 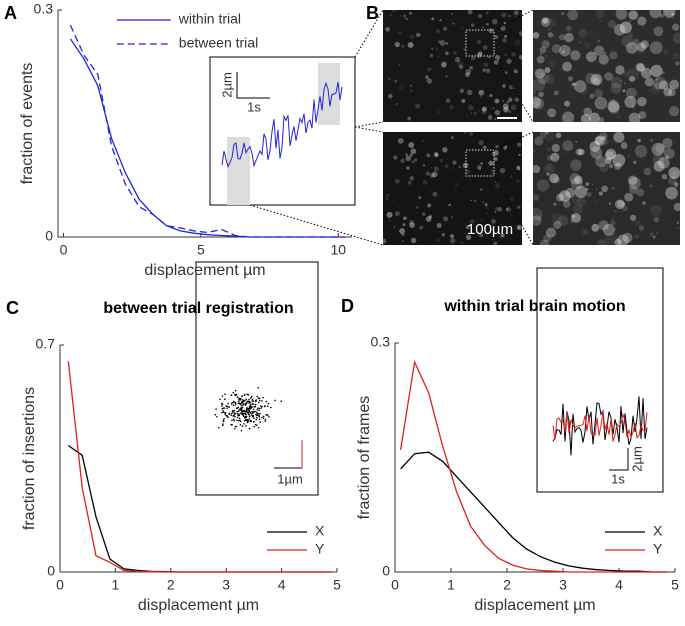 I want to click on x-tick-label: 3, so click(x=563, y=585).